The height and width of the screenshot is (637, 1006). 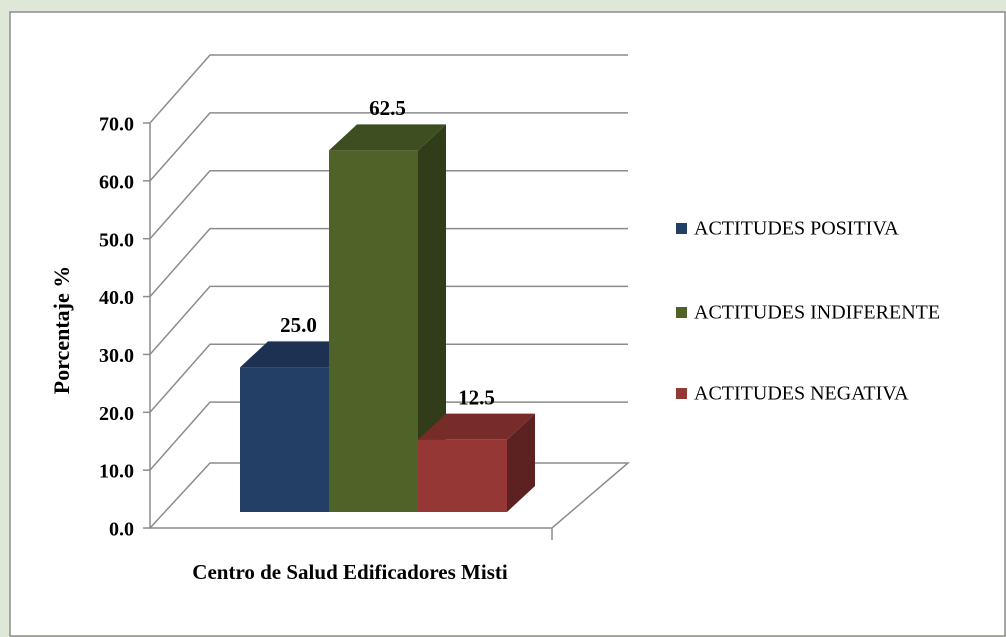 What do you see at coordinates (476, 397) in the screenshot?
I see `data-label: 12.5` at bounding box center [476, 397].